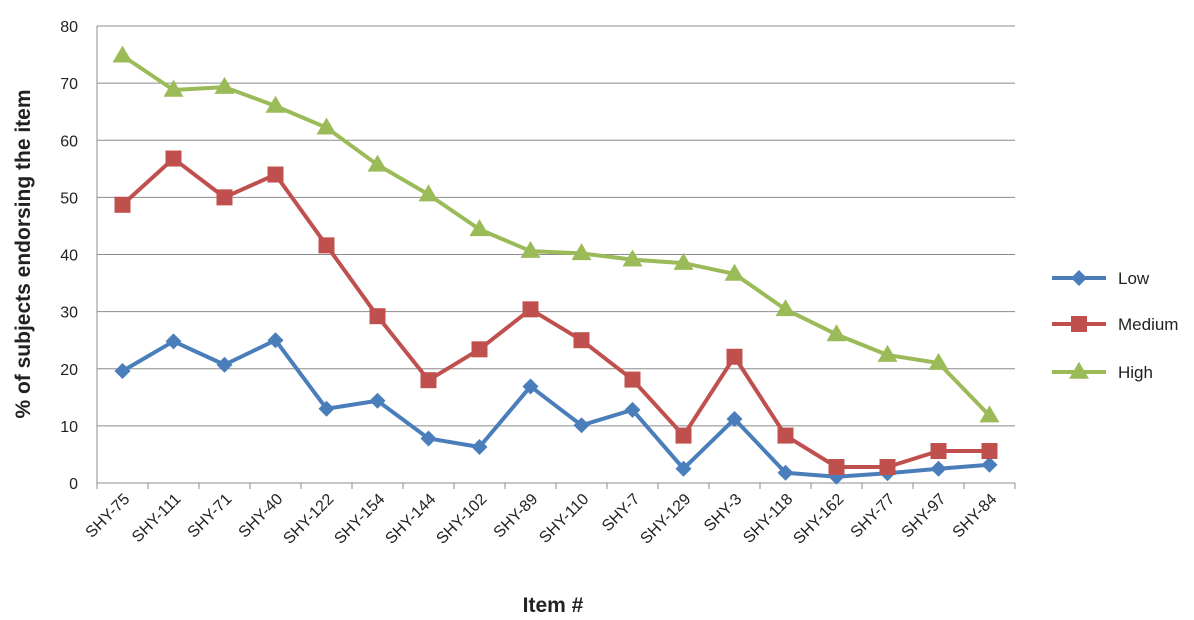 The height and width of the screenshot is (620, 1194). I want to click on y-tick-label: 0, so click(73, 484).